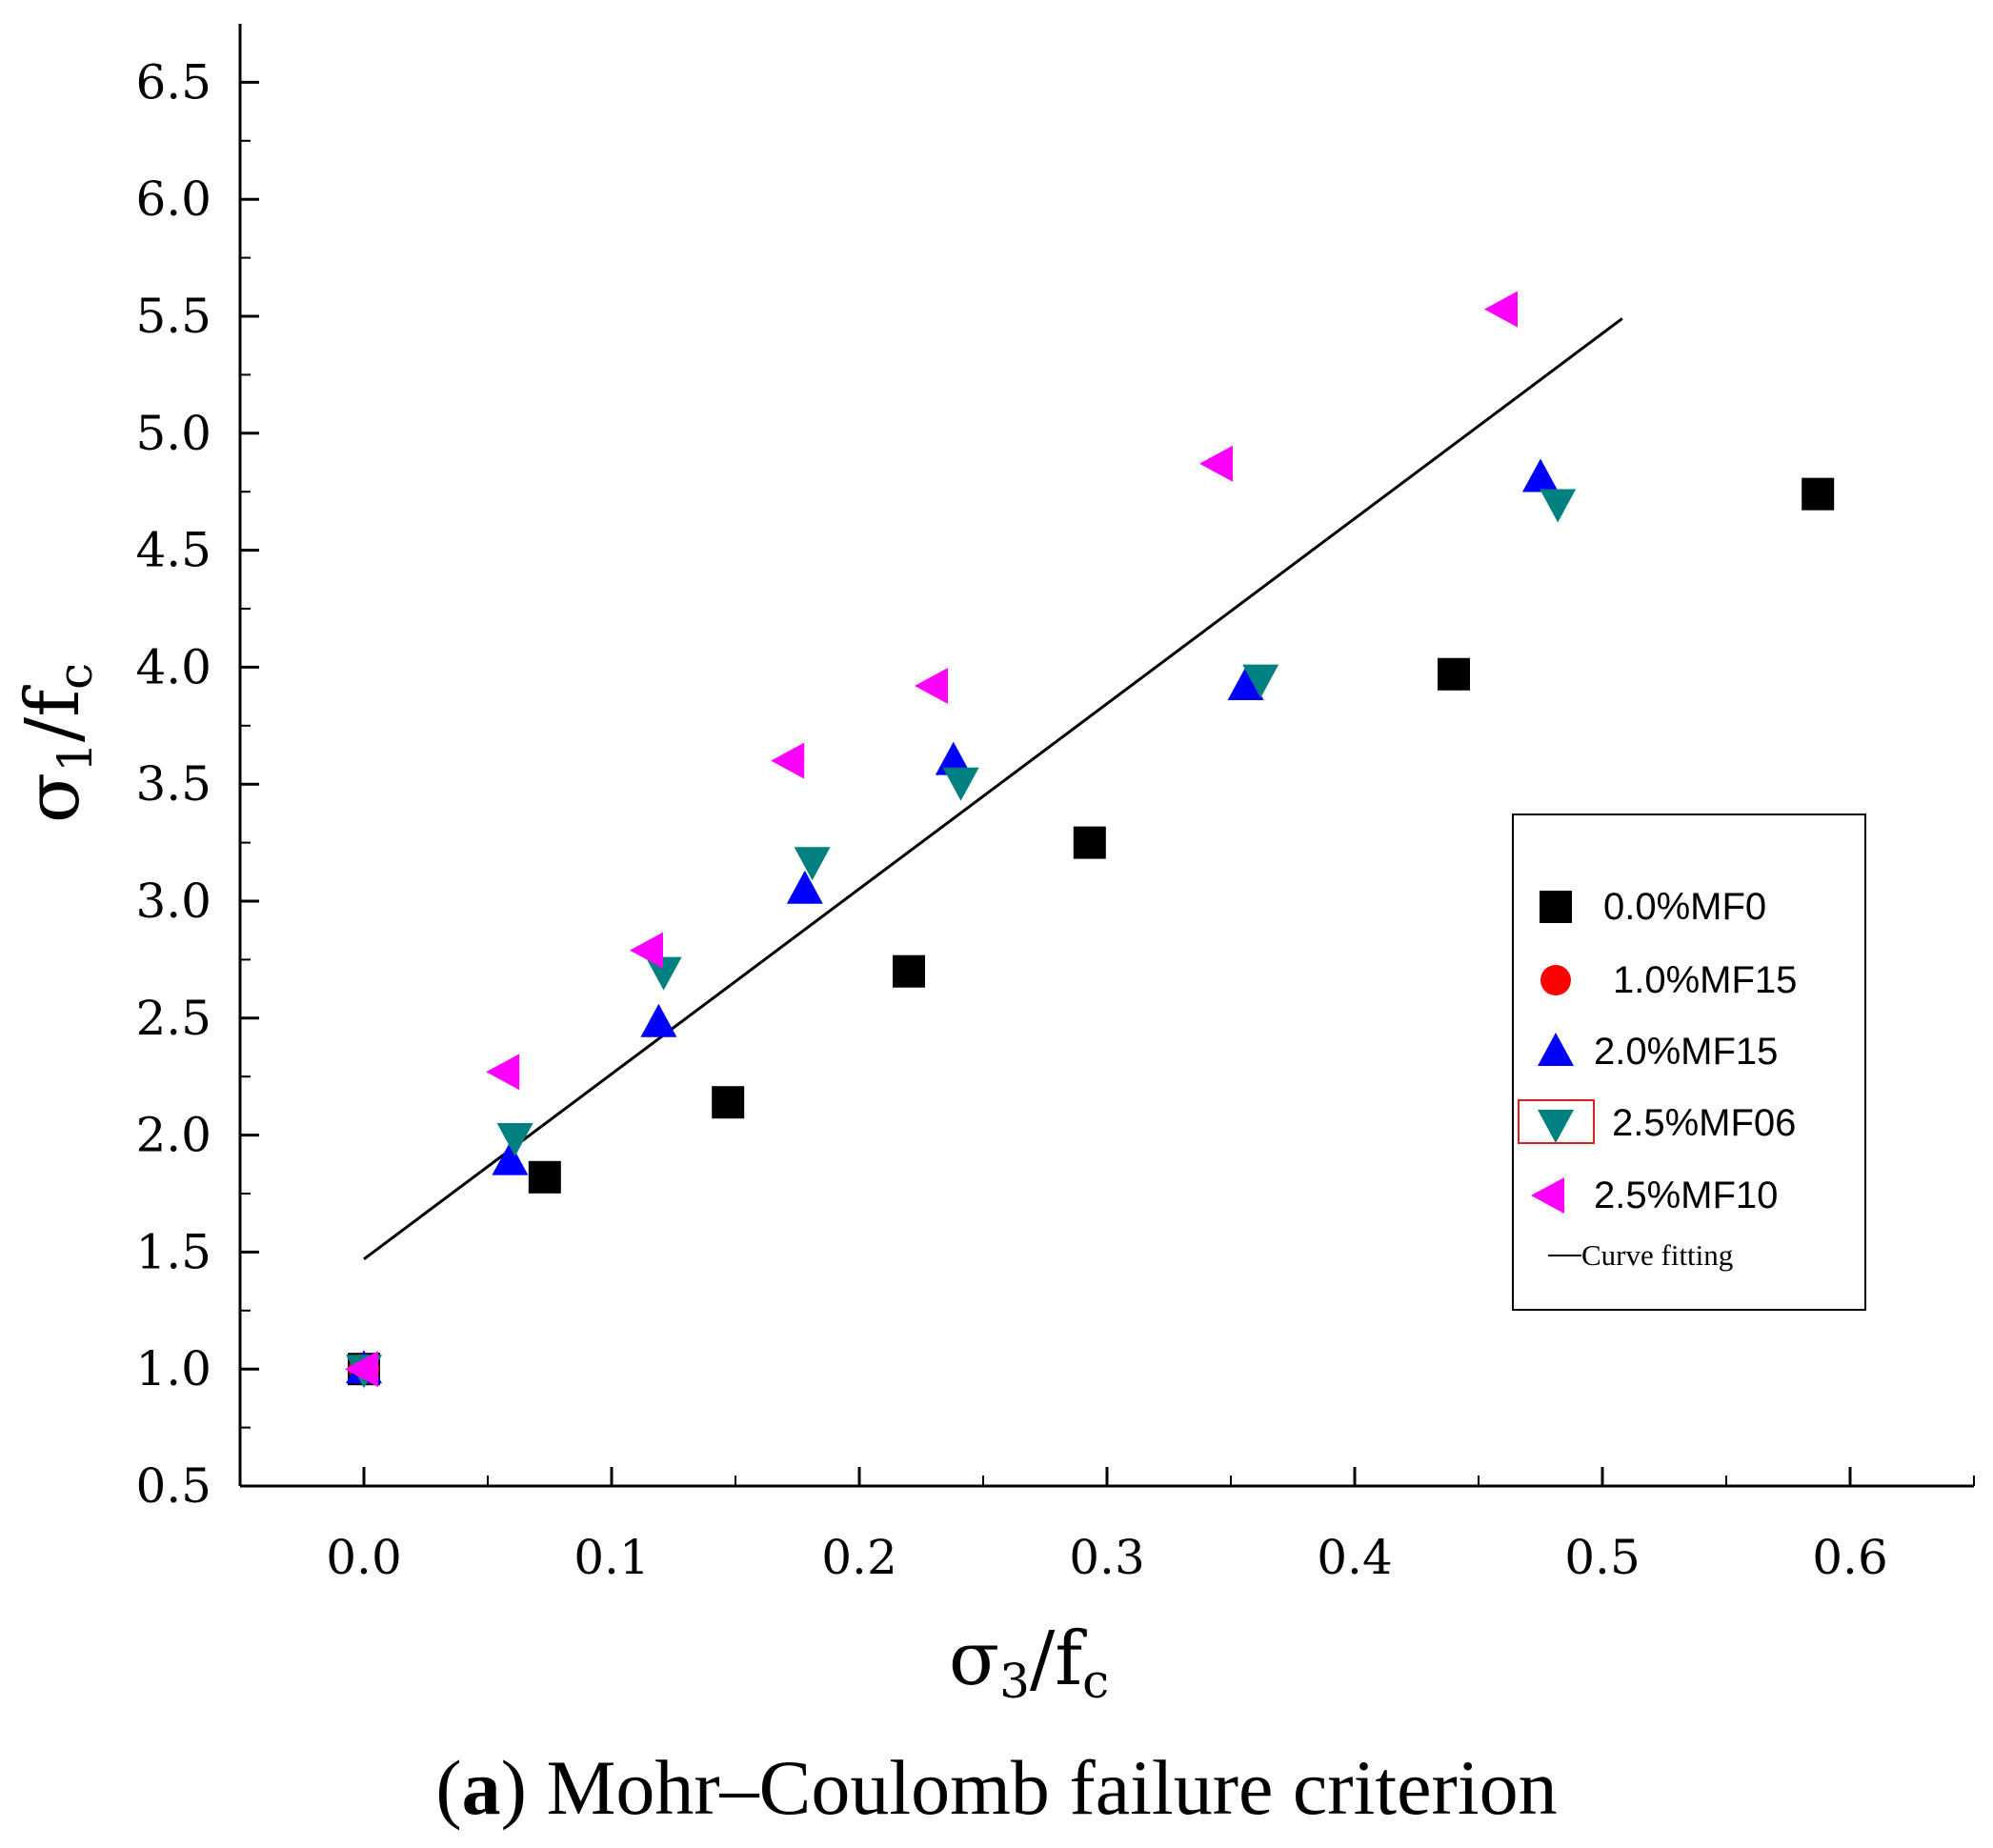  I want to click on y-tick-label: 2.0, so click(173, 1135).